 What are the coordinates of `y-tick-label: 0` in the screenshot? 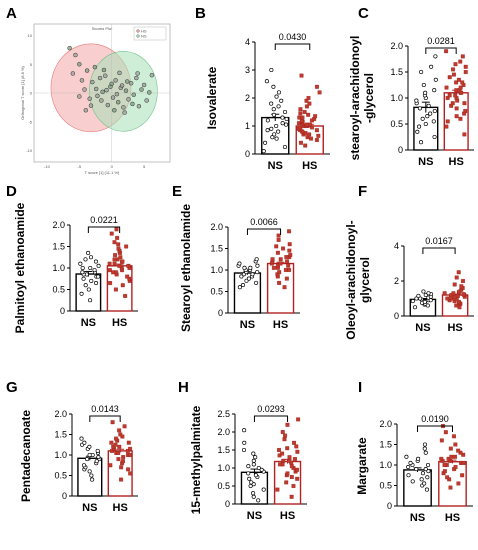 It's located at (247, 154).